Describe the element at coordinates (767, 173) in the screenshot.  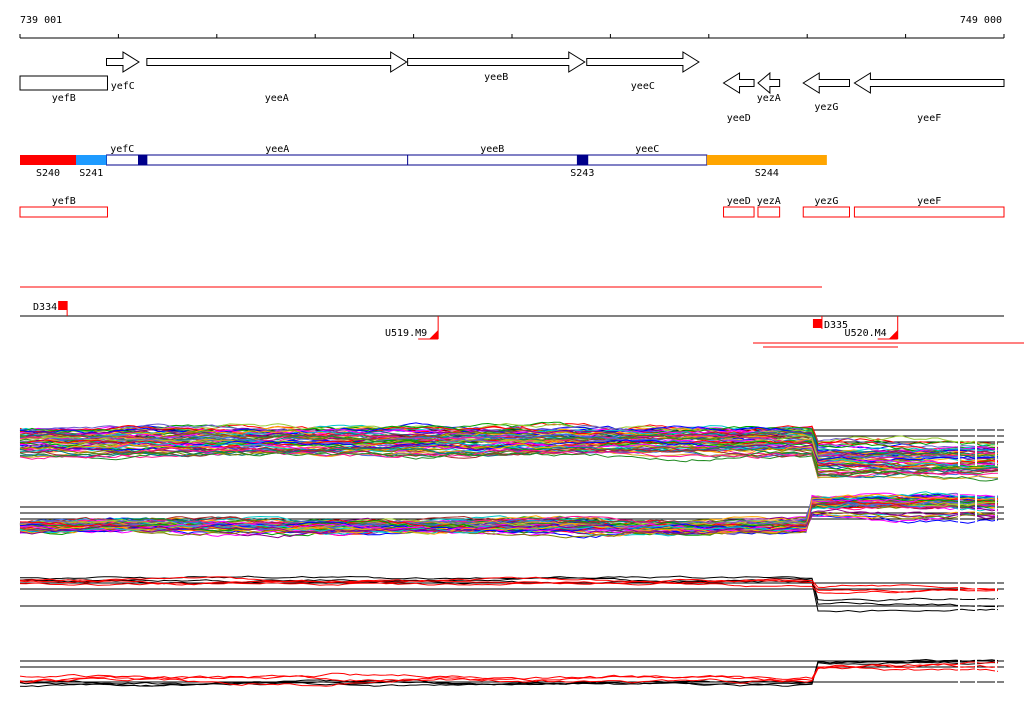
I see `segment-label-S244: S244` at that location.